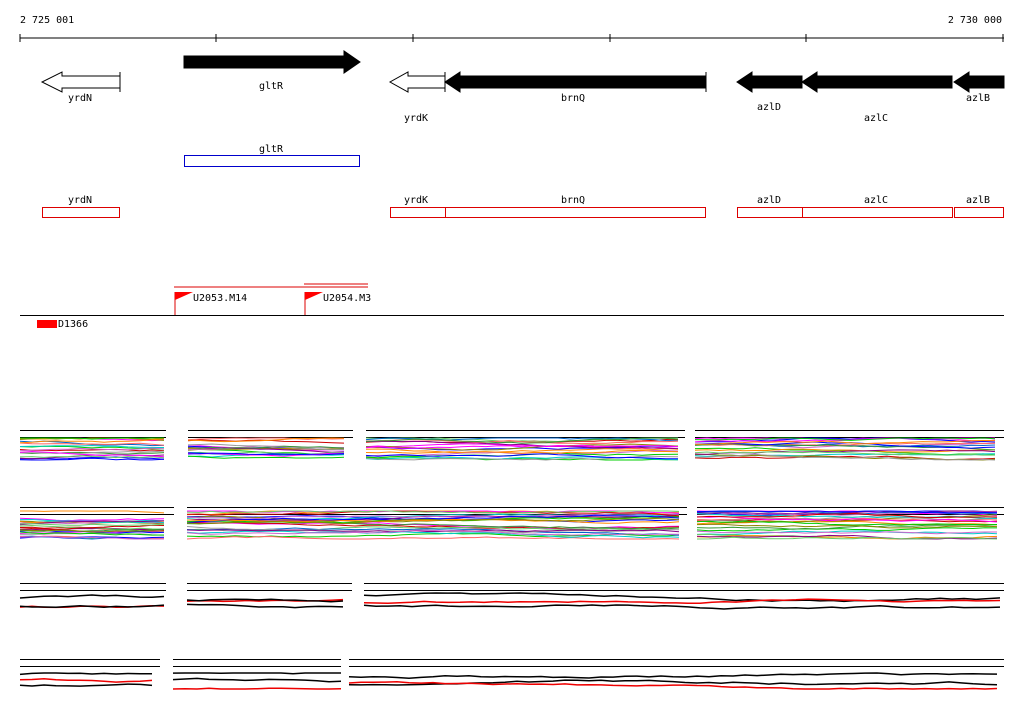  I want to click on feature-label: azlC, so click(876, 200).